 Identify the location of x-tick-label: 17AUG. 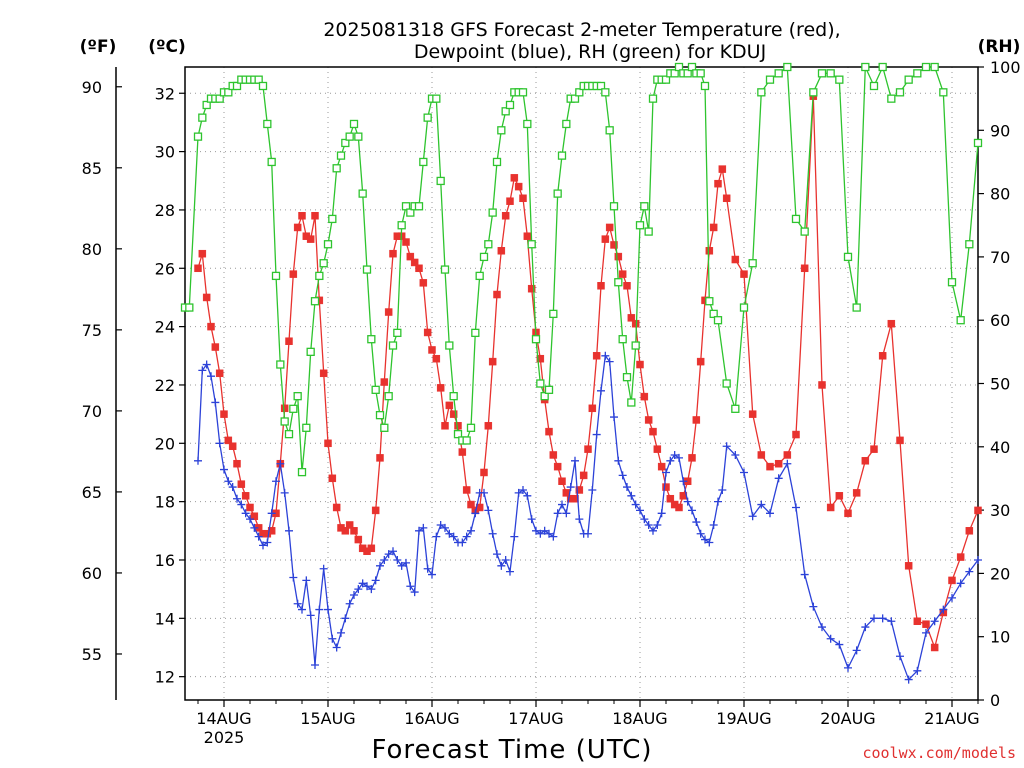
(535, 718).